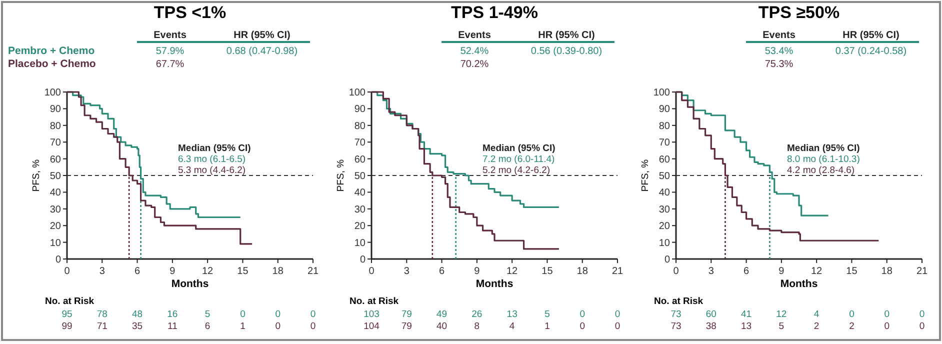 This screenshot has height=344, width=942. Describe the element at coordinates (566, 51) in the screenshot. I see `text: 0.56 (0.39-0.80)` at that location.